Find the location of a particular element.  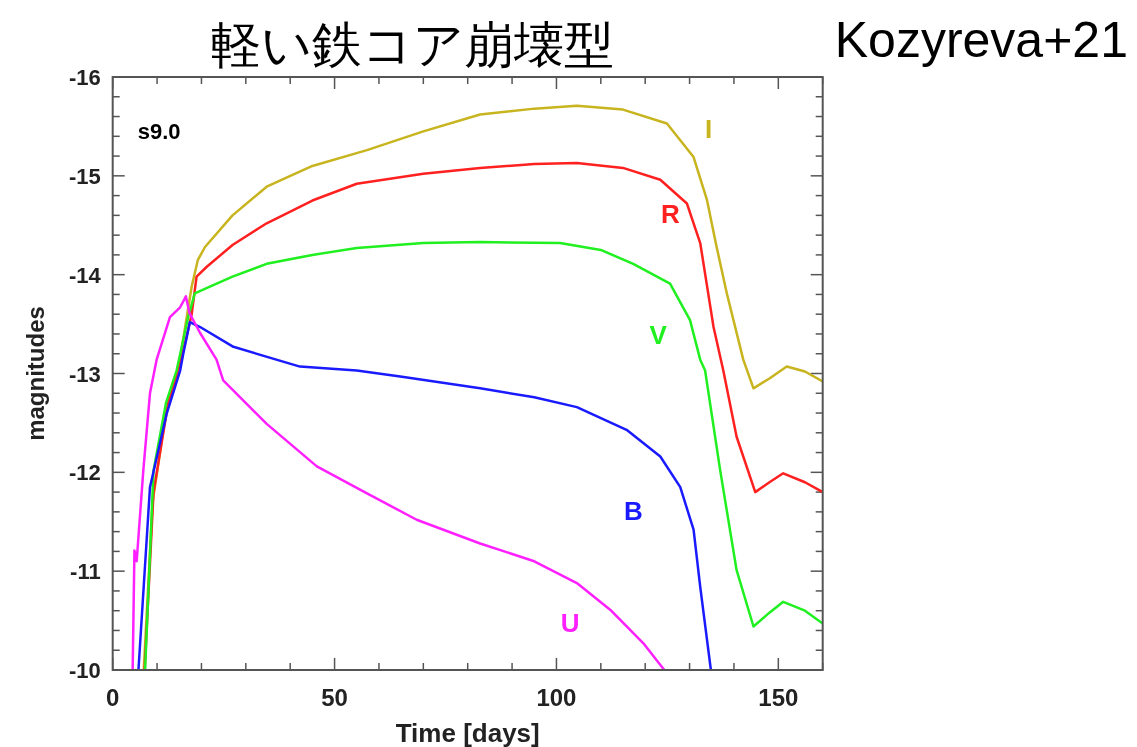

annotation: s9.0 is located at coordinates (159, 131).